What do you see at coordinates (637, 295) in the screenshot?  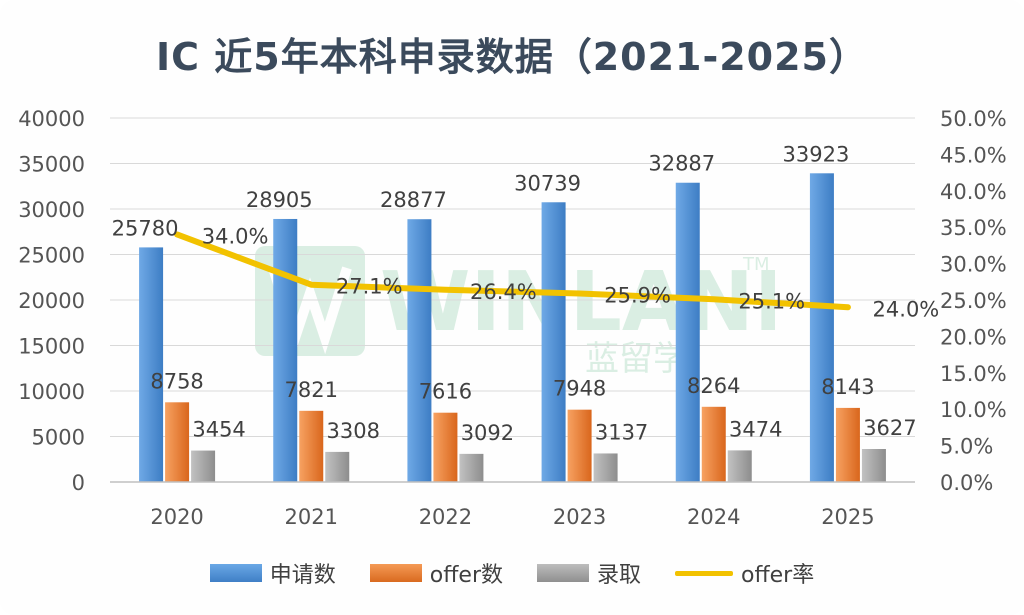 I see `label-offer-rate: 25.9%` at bounding box center [637, 295].